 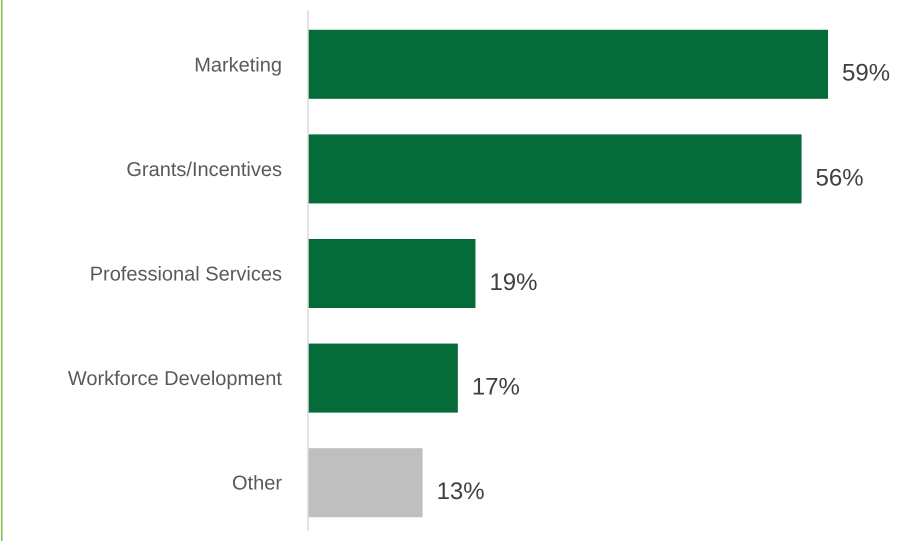 I want to click on y-tick-label: Professional Services, so click(x=186, y=275).